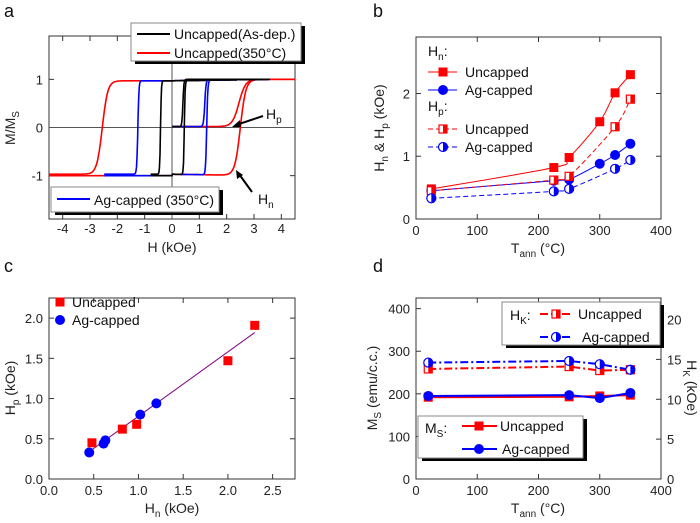 The width and height of the screenshot is (700, 523). I want to click on annotation-hn: Hn, so click(266, 201).